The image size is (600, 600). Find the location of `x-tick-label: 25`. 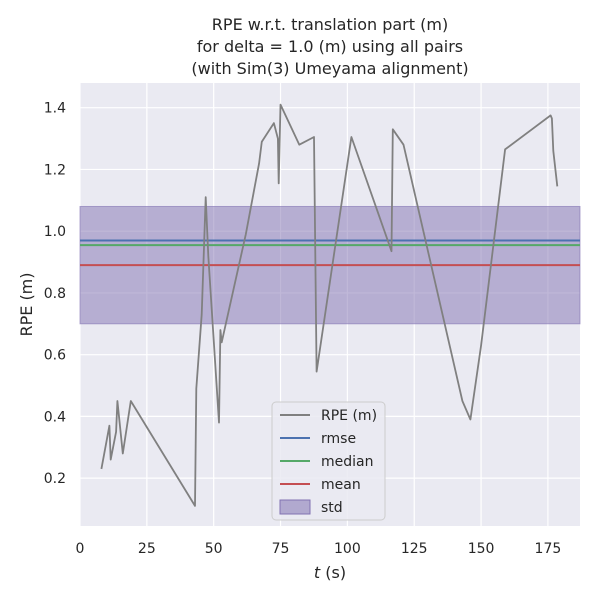

x-tick-label: 25 is located at coordinates (147, 549).